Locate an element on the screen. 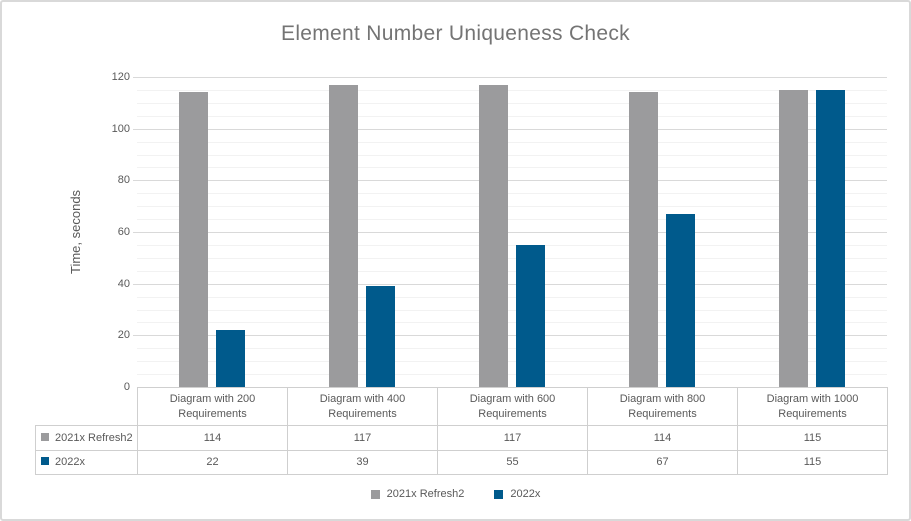  bar-series2-cat4 is located at coordinates (680, 300).